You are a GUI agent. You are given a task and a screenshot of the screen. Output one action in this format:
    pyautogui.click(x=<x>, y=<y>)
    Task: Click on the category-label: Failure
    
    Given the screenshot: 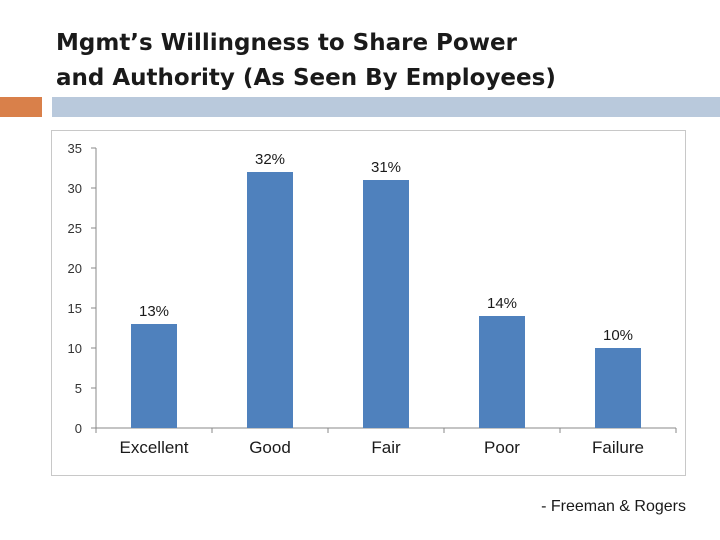 What is the action you would take?
    pyautogui.click(x=618, y=447)
    